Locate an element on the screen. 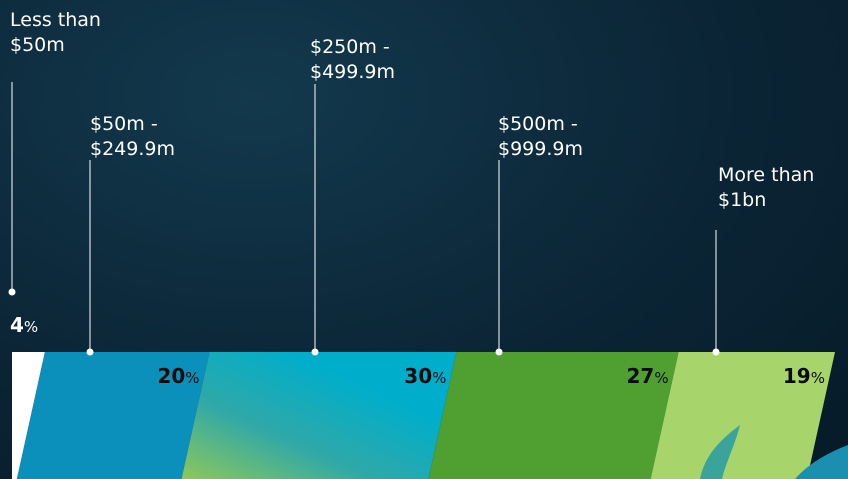 The width and height of the screenshot is (848, 479). category-label: Less than $50m is located at coordinates (55, 32).